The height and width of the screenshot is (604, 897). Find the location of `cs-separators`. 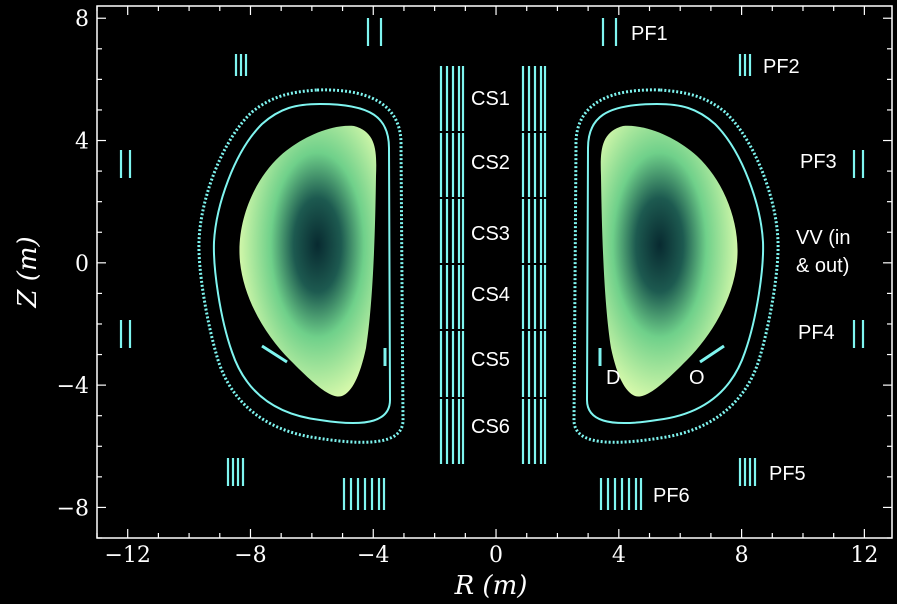

cs-separators is located at coordinates (494, 265).